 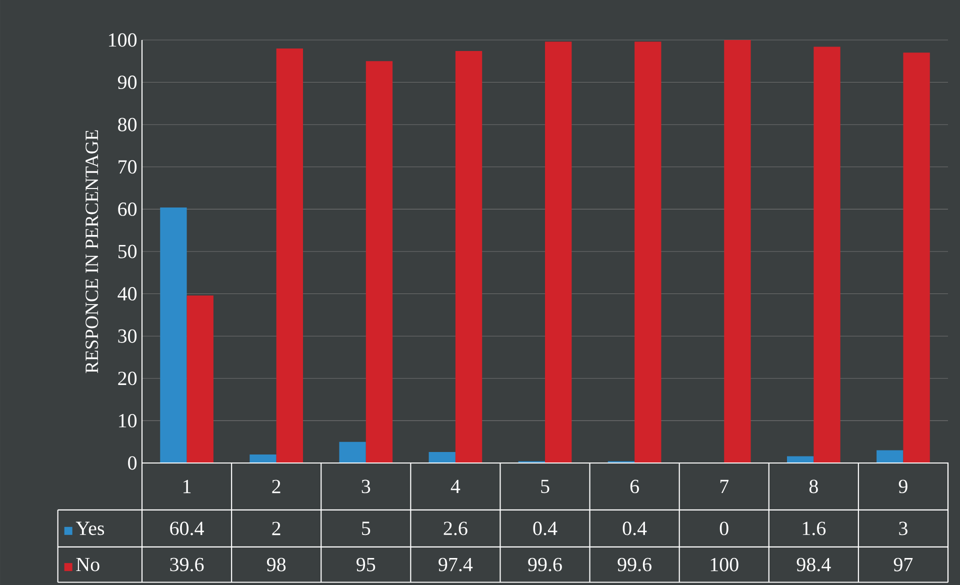 What do you see at coordinates (127, 167) in the screenshot?
I see `y-tick-label: 70` at bounding box center [127, 167].